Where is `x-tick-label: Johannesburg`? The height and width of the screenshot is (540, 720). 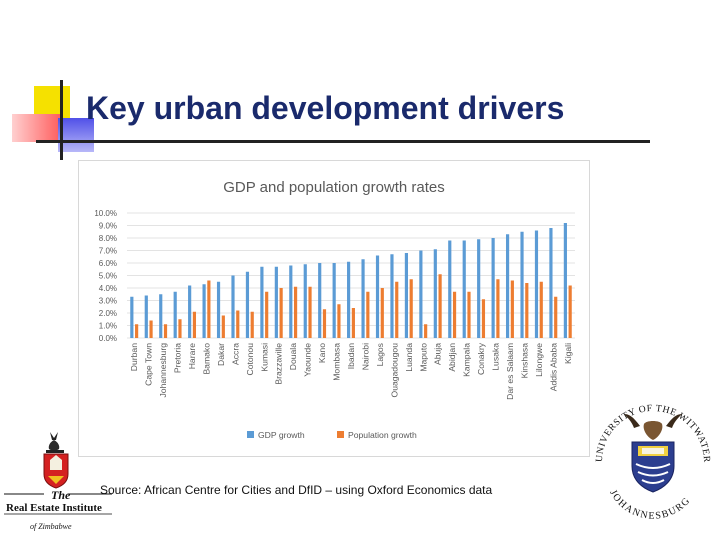 x-tick-label: Johannesburg is located at coordinates (163, 370).